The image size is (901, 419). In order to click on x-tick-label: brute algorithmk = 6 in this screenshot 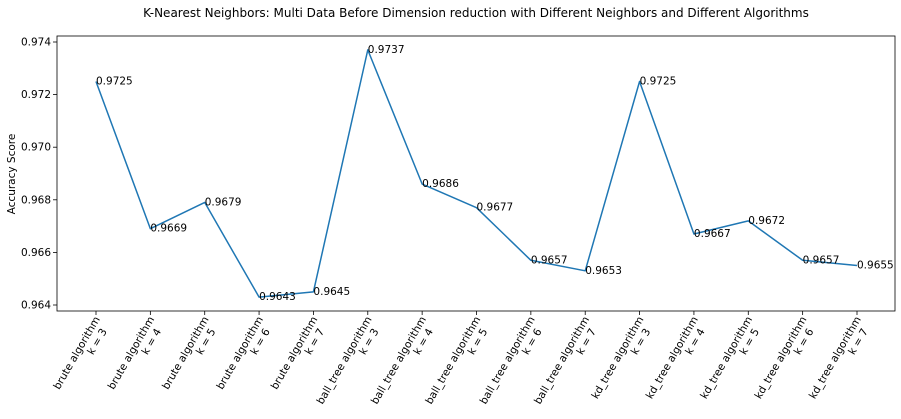, I will do `click(245, 356)`.